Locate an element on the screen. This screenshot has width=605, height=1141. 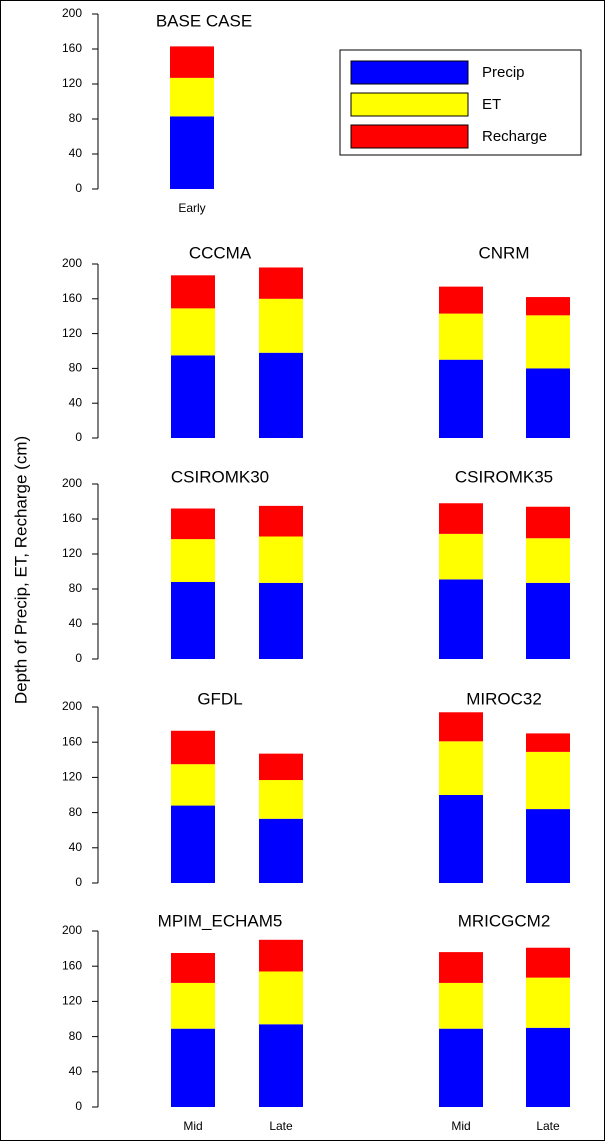
panel-title: MPIM_ECHAM5 is located at coordinates (220, 920).